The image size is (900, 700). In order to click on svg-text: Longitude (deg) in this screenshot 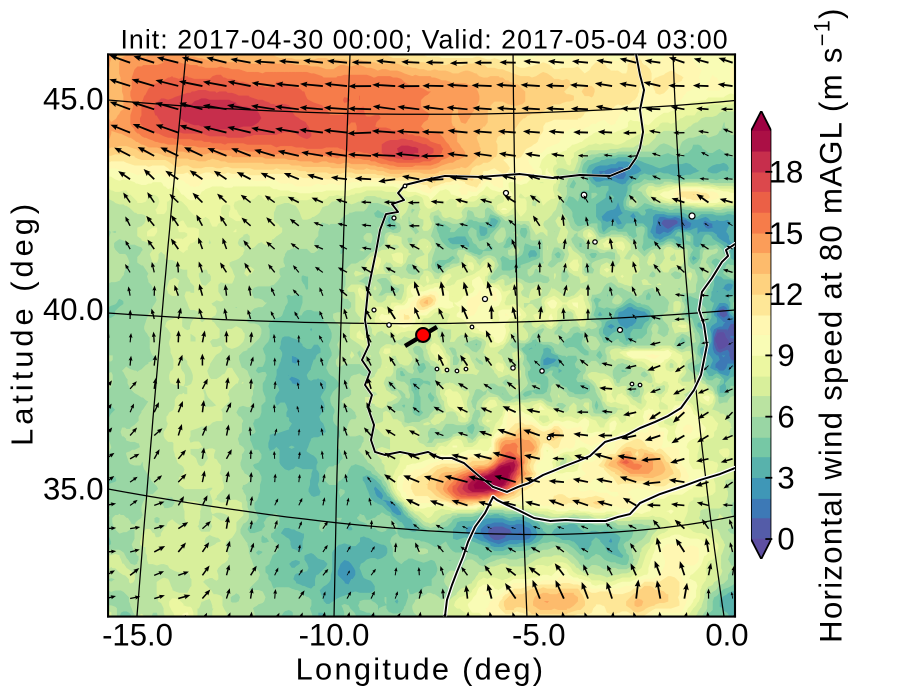, I will do `click(421, 669)`.